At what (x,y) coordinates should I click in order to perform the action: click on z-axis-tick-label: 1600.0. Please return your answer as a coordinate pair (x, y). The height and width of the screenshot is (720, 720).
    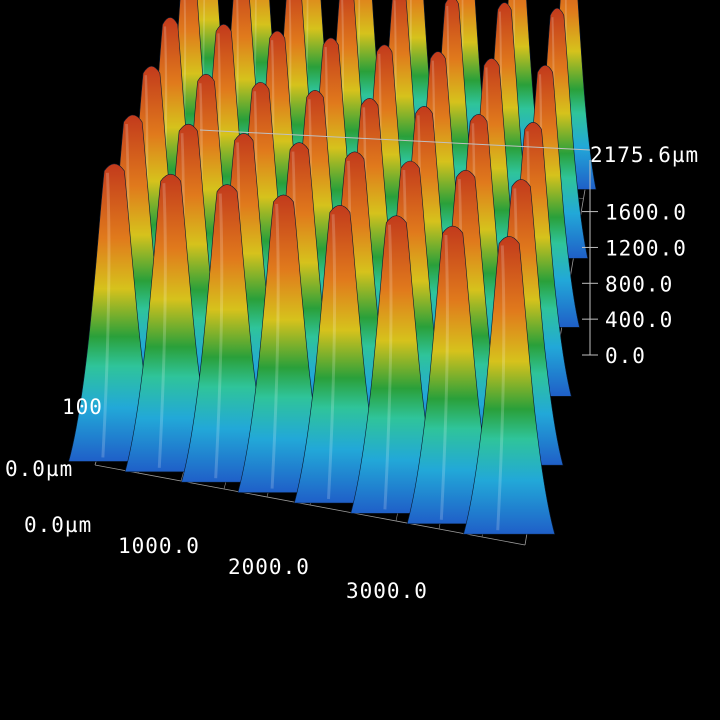
    Looking at the image, I should click on (646, 213).